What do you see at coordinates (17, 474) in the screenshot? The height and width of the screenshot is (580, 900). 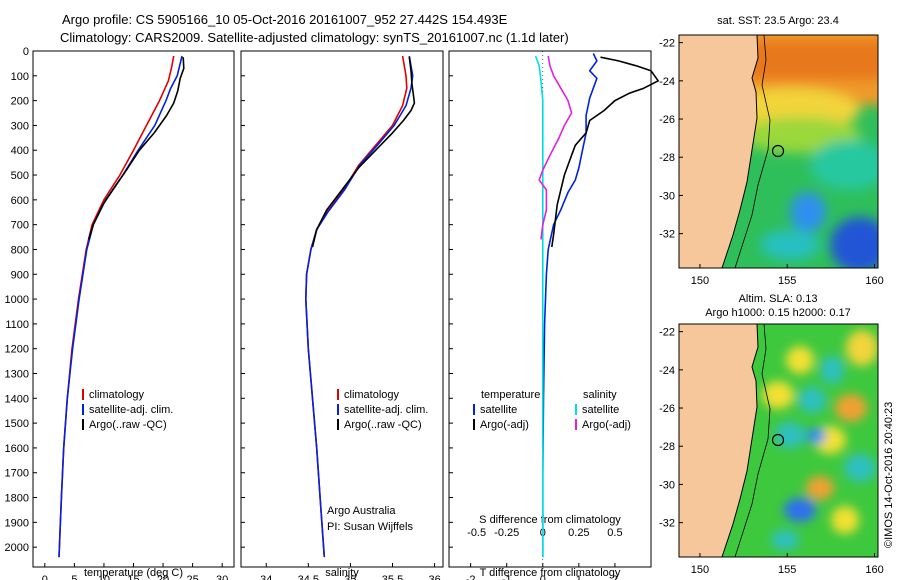 I see `y-tick-label: 1700` at bounding box center [17, 474].